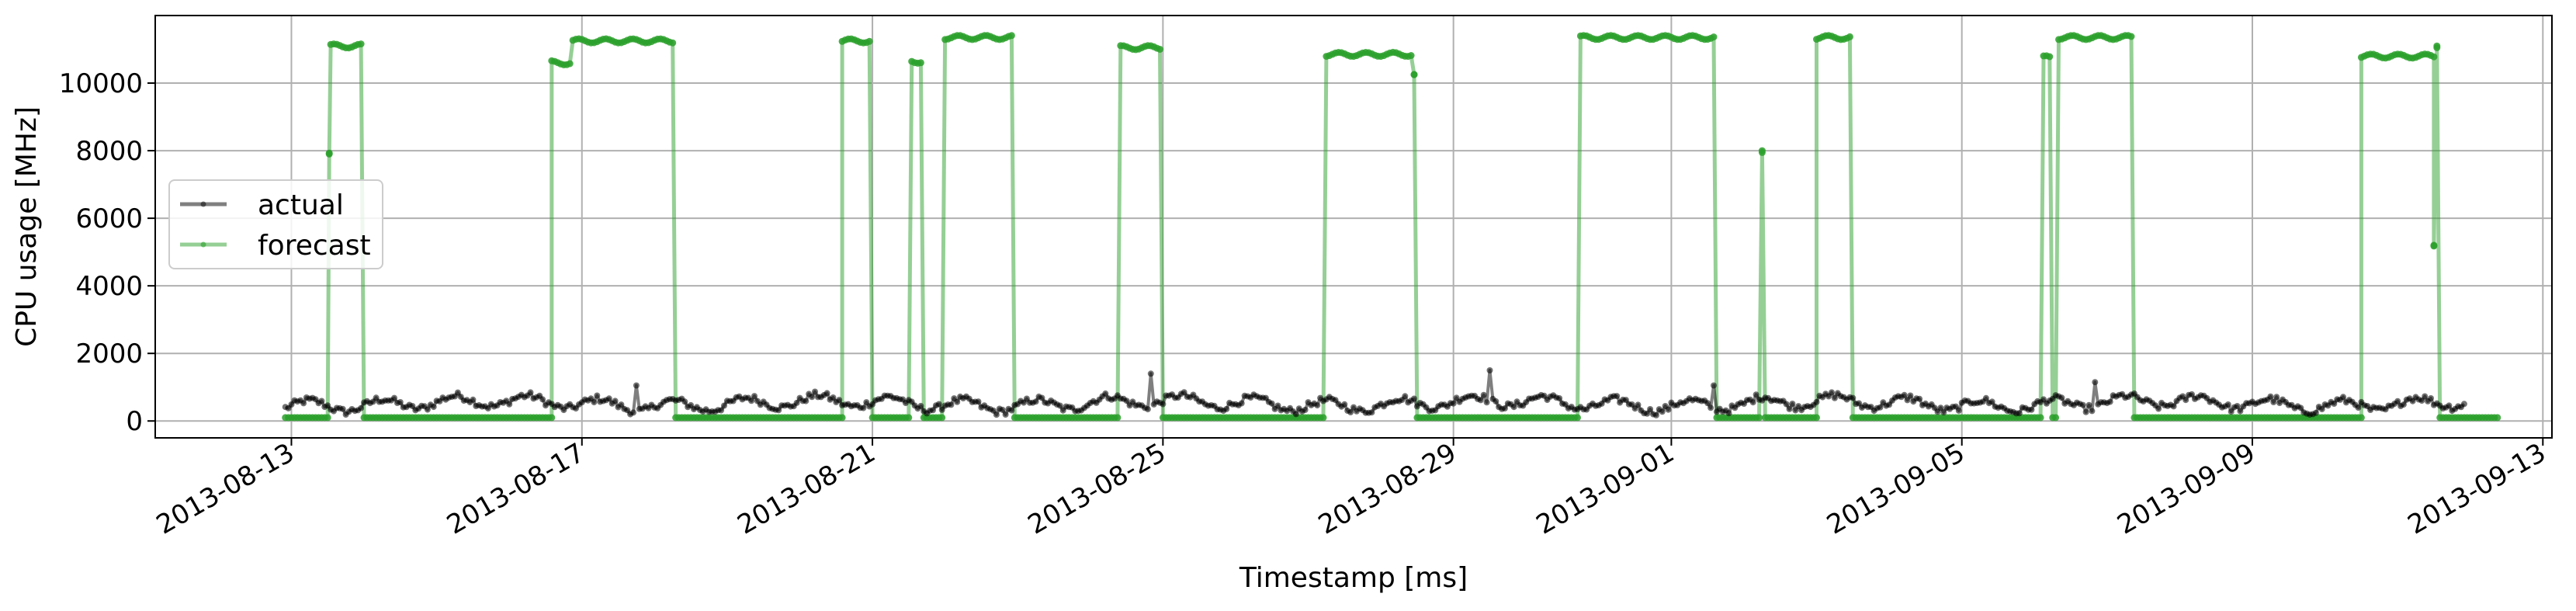  Describe the element at coordinates (1353, 578) in the screenshot. I see `x-axis-title: Timestamp [ms]` at that location.